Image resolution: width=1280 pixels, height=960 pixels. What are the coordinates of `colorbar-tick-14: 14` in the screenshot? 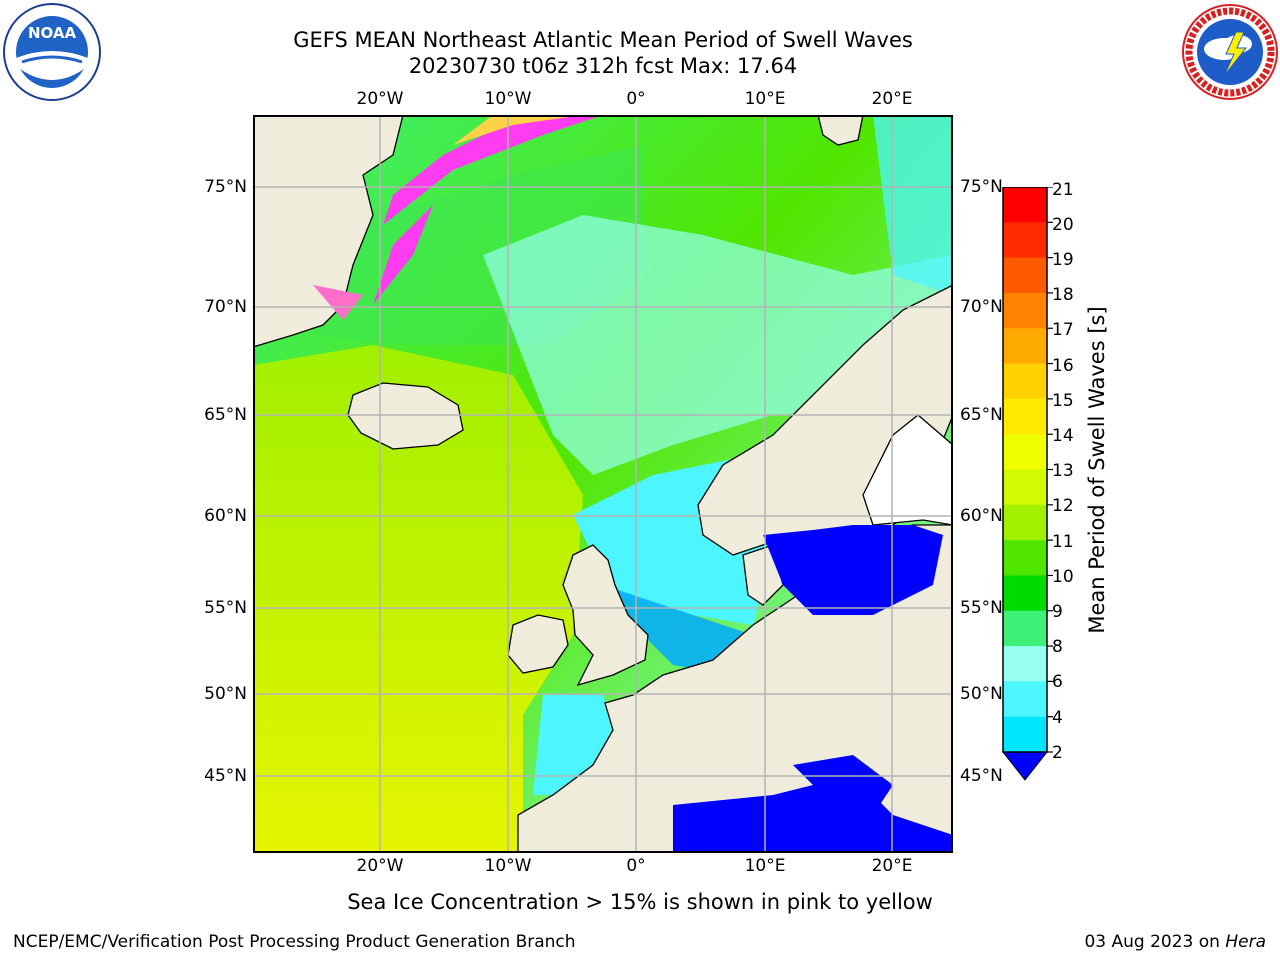 It's located at (1063, 436).